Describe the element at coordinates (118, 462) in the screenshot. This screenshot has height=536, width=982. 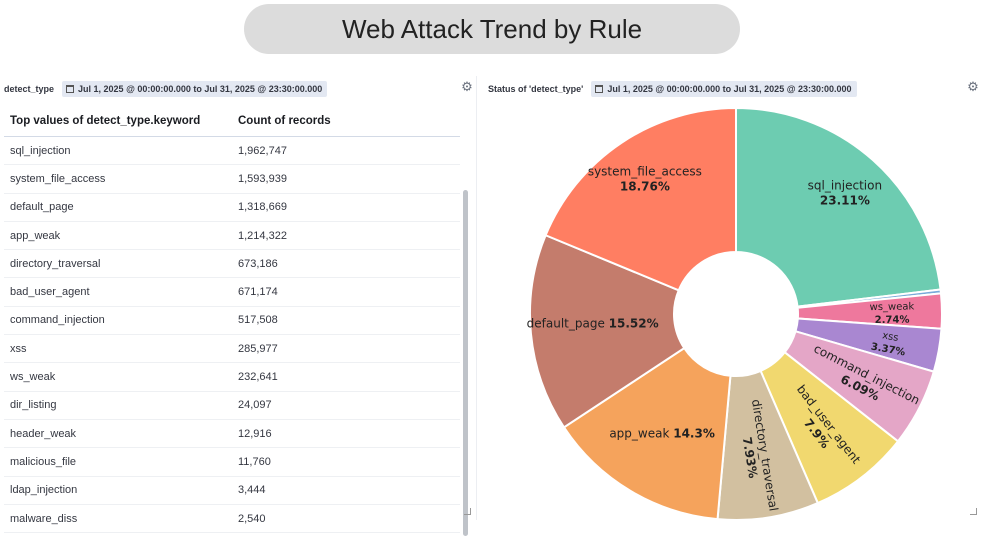
I see `detect-type-cell: malicious_file` at that location.